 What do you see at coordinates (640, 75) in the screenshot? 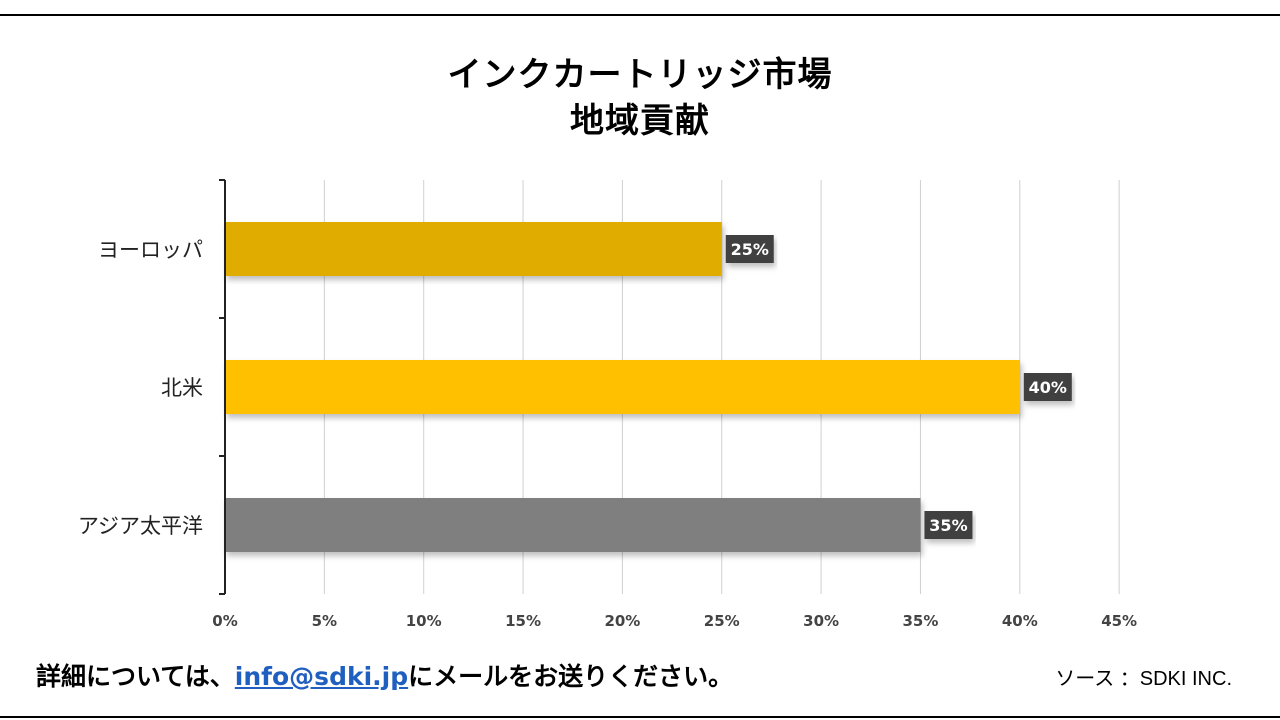
I see `chart-title-line1: インクカートリッジ市場` at bounding box center [640, 75].